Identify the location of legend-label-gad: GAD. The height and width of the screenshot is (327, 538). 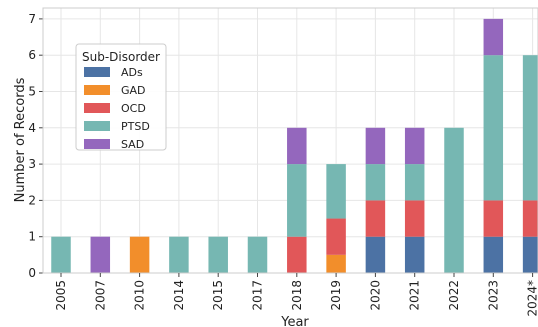
(133, 90).